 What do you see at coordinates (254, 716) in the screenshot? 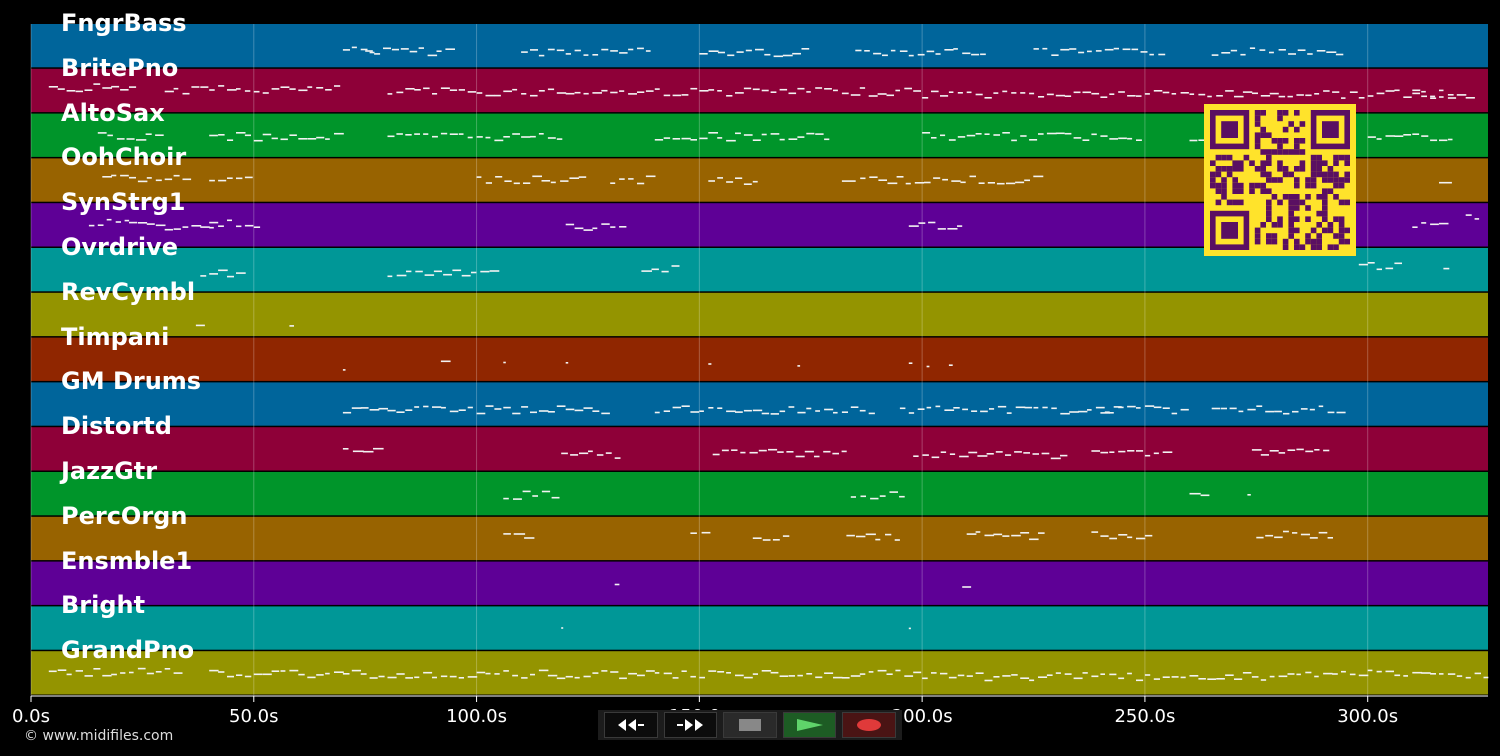
I see `tick-label: 50.0s` at bounding box center [254, 716].